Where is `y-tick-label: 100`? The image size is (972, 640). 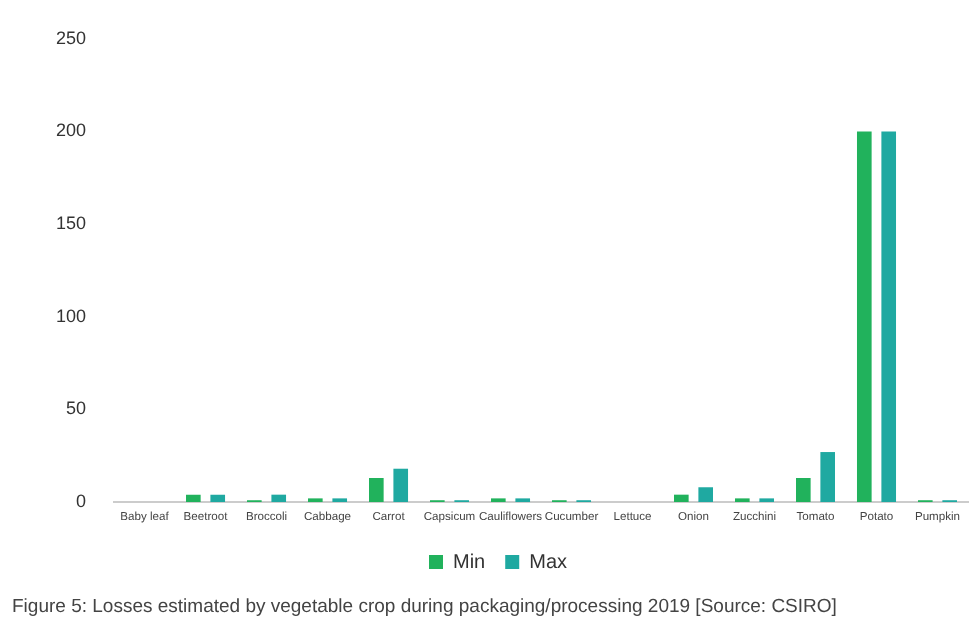
y-tick-label: 100 is located at coordinates (71, 315).